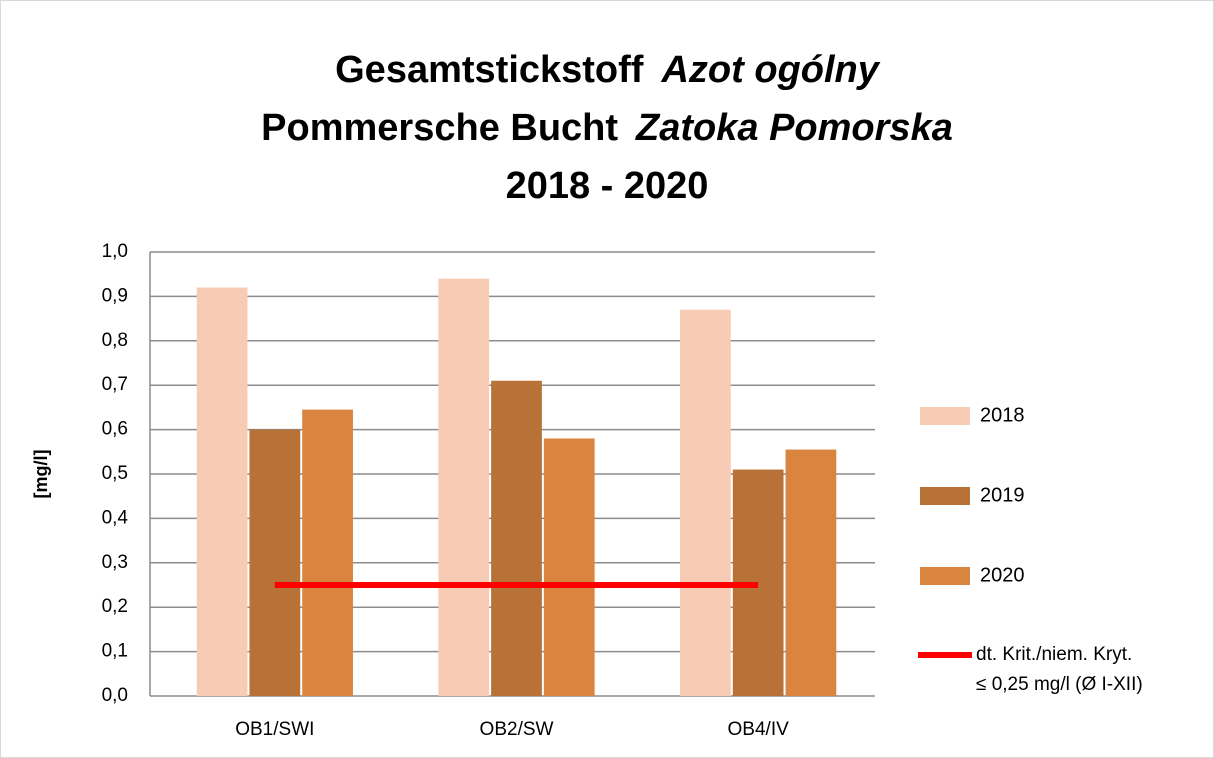  What do you see at coordinates (115, 517) in the screenshot?
I see `y-tick-label: 0,4` at bounding box center [115, 517].